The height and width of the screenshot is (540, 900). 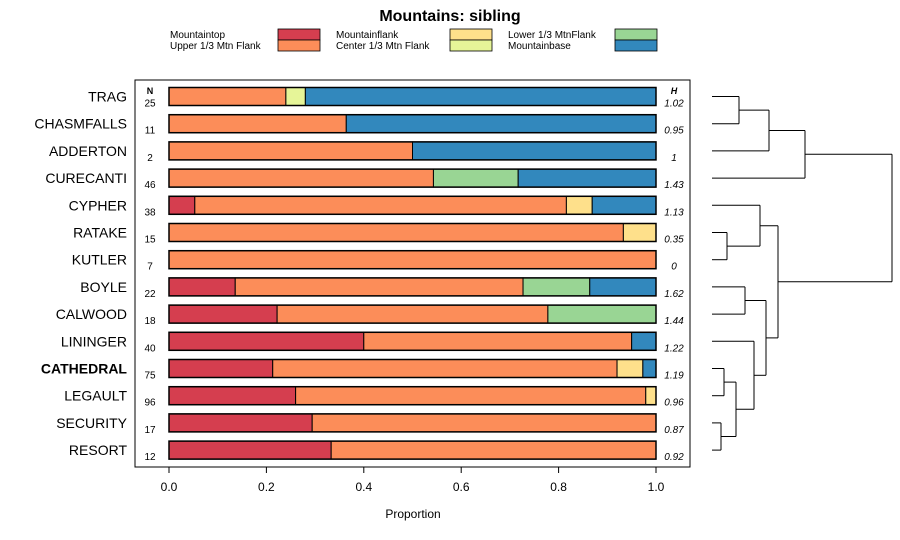 What do you see at coordinates (674, 457) in the screenshot?
I see `h-value: 0.92` at bounding box center [674, 457].